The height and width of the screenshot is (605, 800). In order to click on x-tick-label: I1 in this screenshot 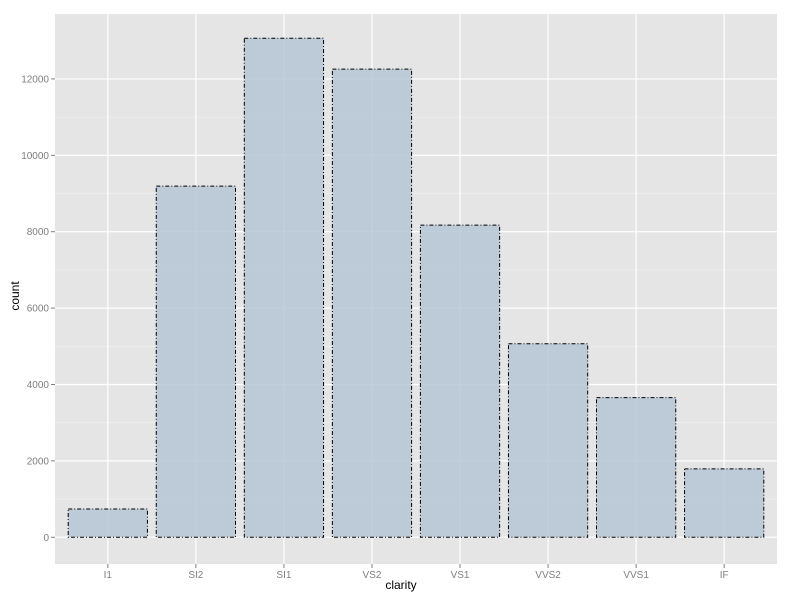, I will do `click(108, 575)`.